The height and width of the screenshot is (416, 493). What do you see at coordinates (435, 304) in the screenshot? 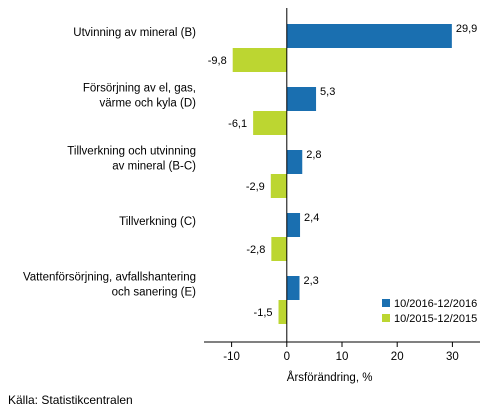
I see `legend-label: 10/2016-12/2016` at bounding box center [435, 304].